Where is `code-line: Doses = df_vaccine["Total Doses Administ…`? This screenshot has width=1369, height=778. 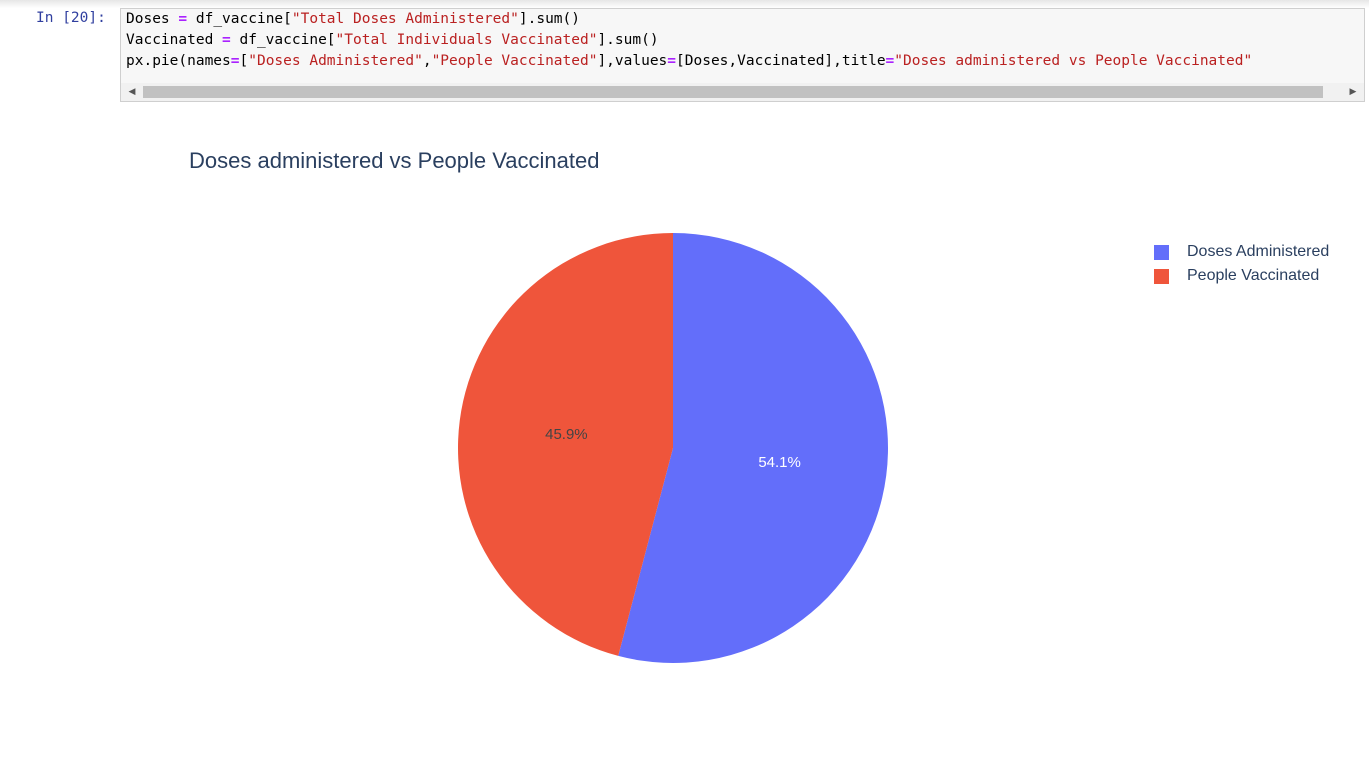
code-line: Doses = df_vaccine["Total Doses Administ… is located at coordinates (689, 19).